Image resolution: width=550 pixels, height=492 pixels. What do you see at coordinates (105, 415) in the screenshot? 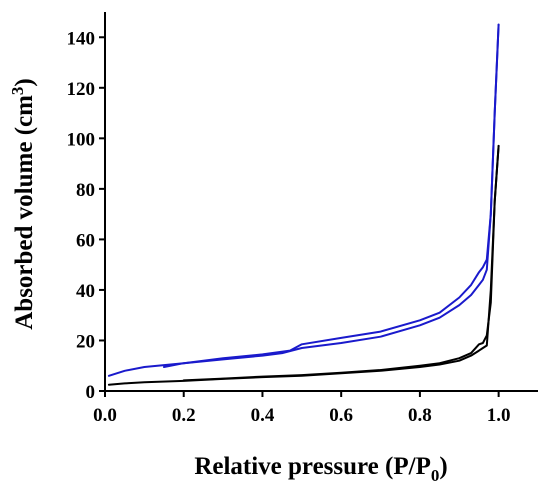
I see `x-tick-label: 0.0` at bounding box center [105, 415].